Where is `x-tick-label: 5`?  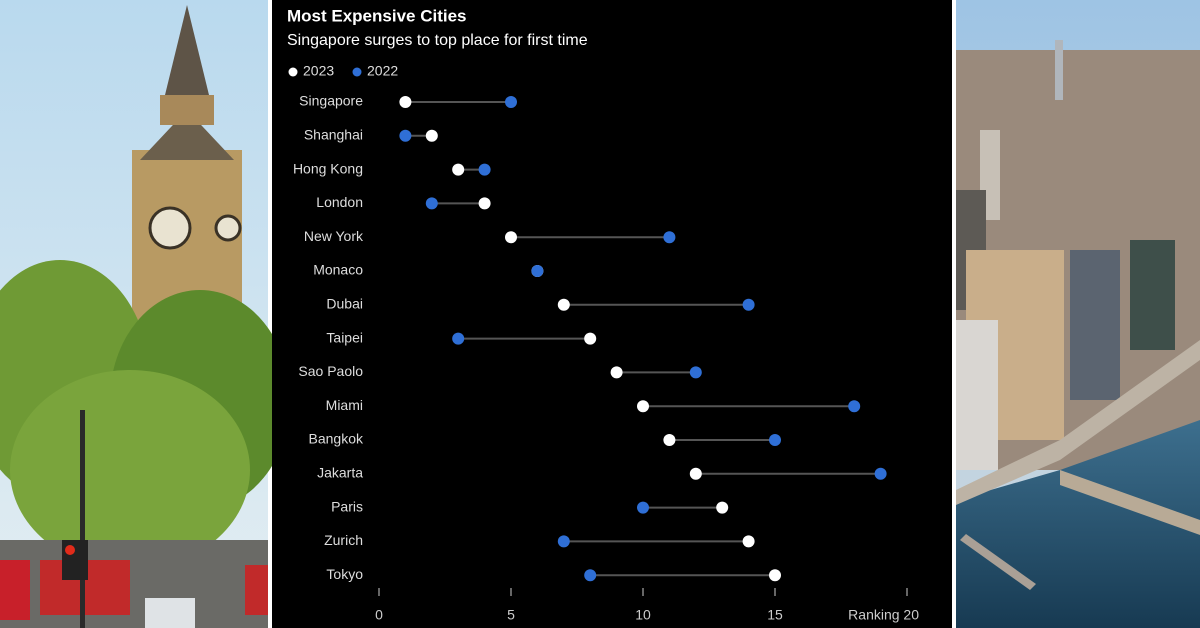
x-tick-label: 5 is located at coordinates (511, 615).